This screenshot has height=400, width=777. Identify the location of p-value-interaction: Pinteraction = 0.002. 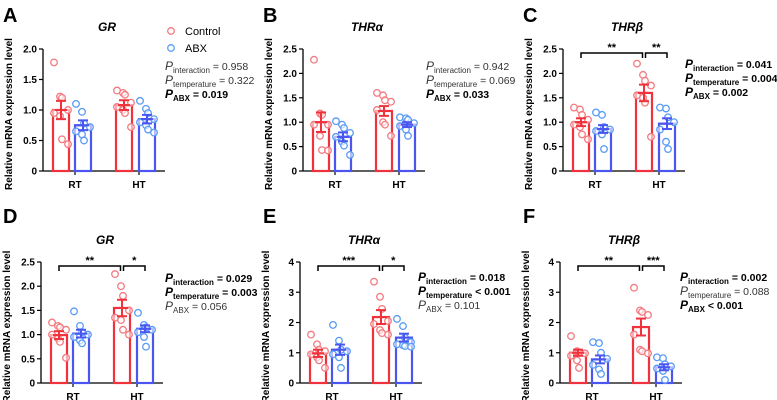
(723, 278).